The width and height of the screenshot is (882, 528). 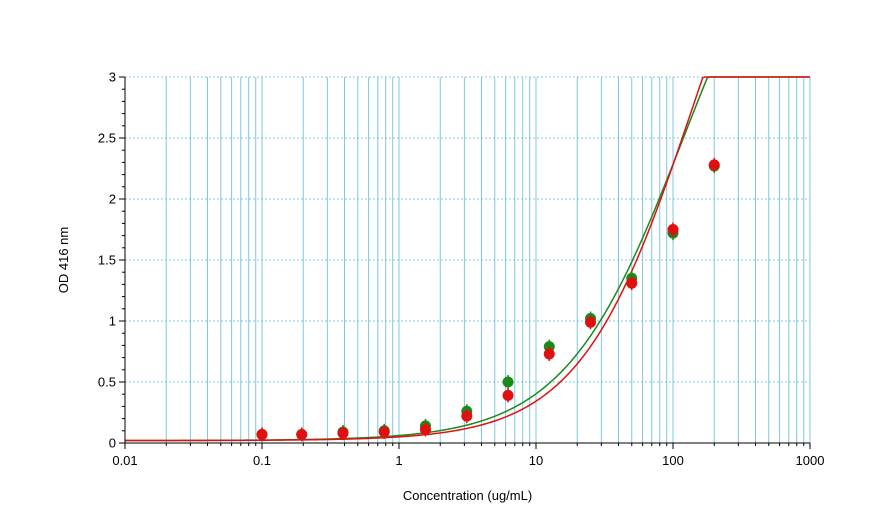 I want to click on x-axis-ticks: 0.01 0.1 1 10 100 1000, so click(x=468, y=455).